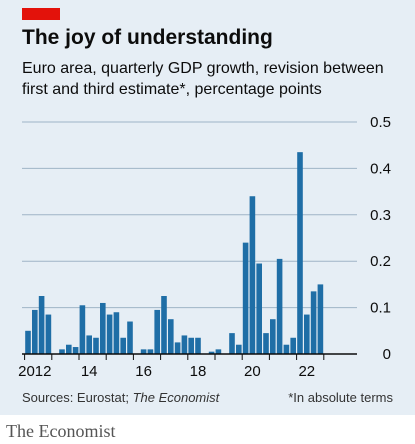  Describe the element at coordinates (259, 308) in the screenshot. I see `bar-2020-q3` at that location.